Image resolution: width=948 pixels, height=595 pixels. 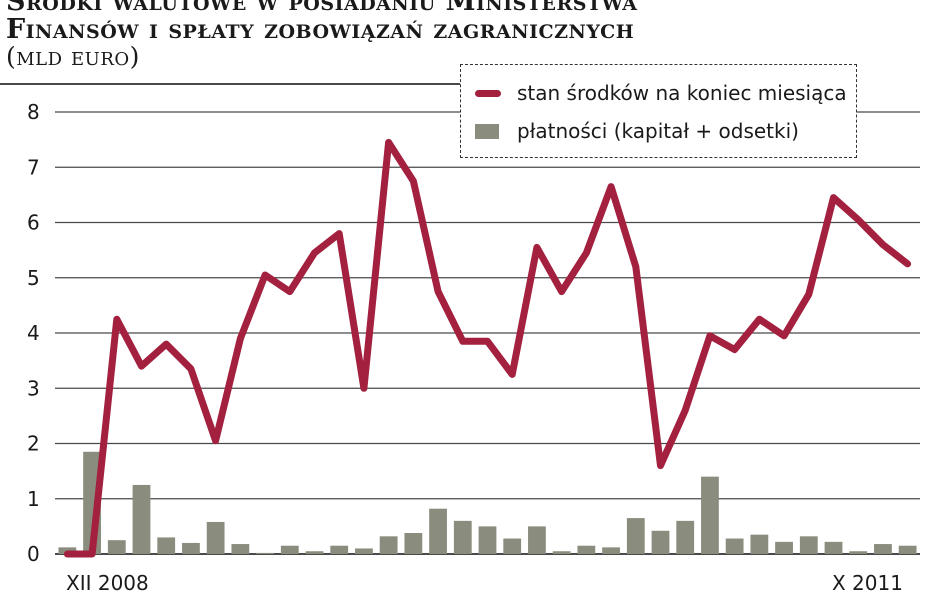 What do you see at coordinates (33, 388) in the screenshot?
I see `y-tick-label: 3` at bounding box center [33, 388].